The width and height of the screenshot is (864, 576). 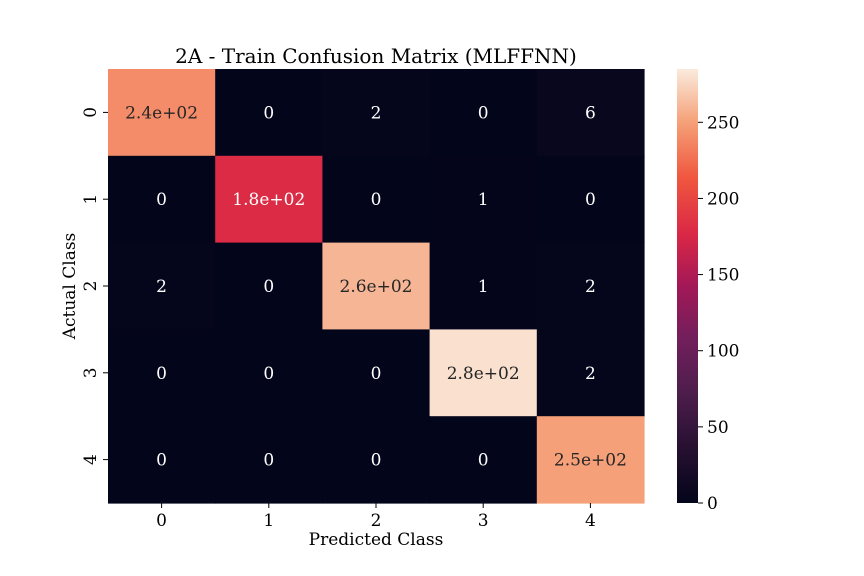 What do you see at coordinates (376, 56) in the screenshot?
I see `chart-title: 2A - Train Confusion Matrix (MLFFNN)` at bounding box center [376, 56].